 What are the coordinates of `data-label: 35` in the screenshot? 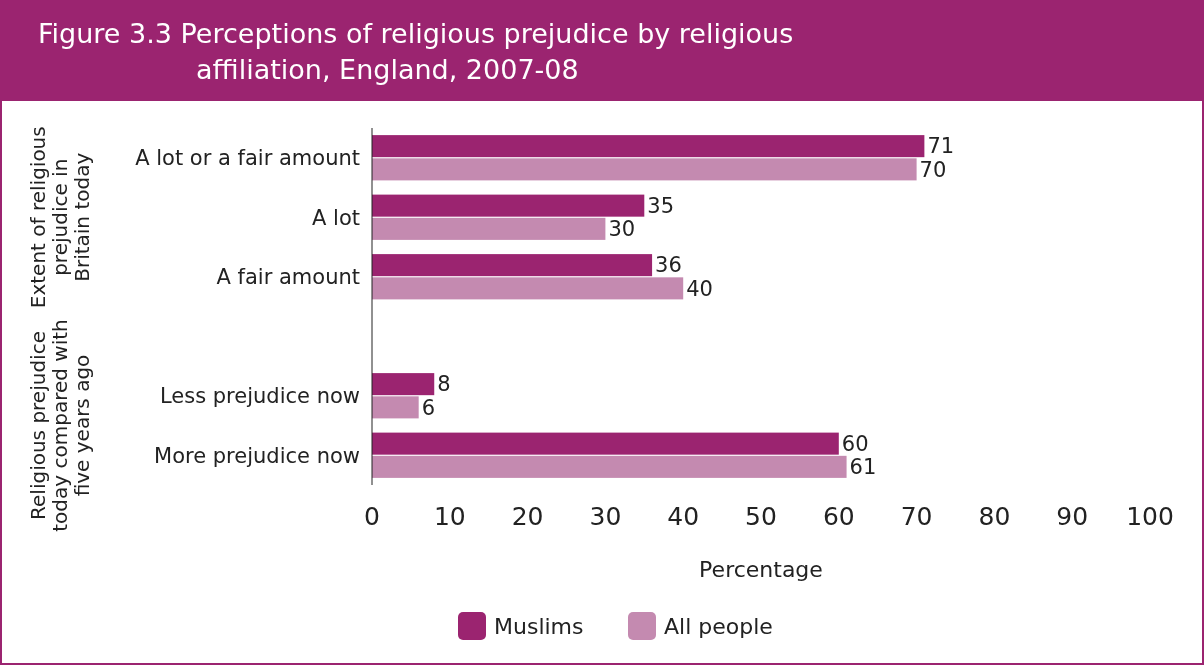 It's located at (661, 205).